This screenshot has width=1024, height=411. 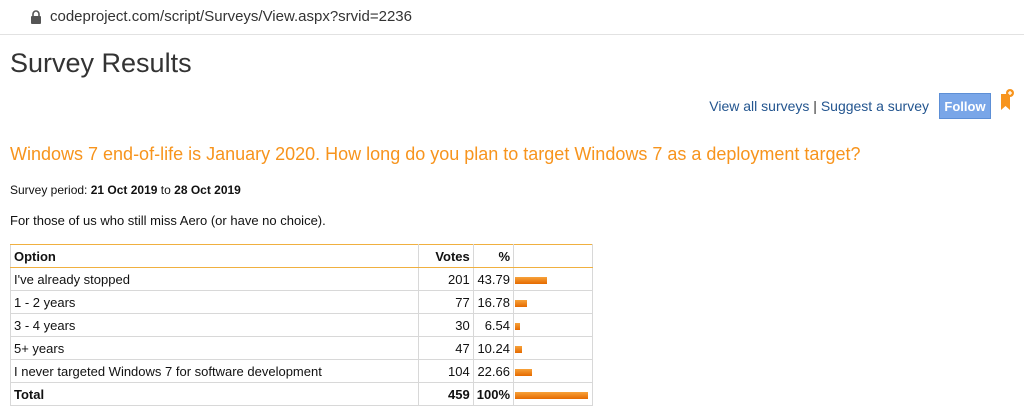 What do you see at coordinates (214, 325) in the screenshot?
I see `option: 3 - 4 years` at bounding box center [214, 325].